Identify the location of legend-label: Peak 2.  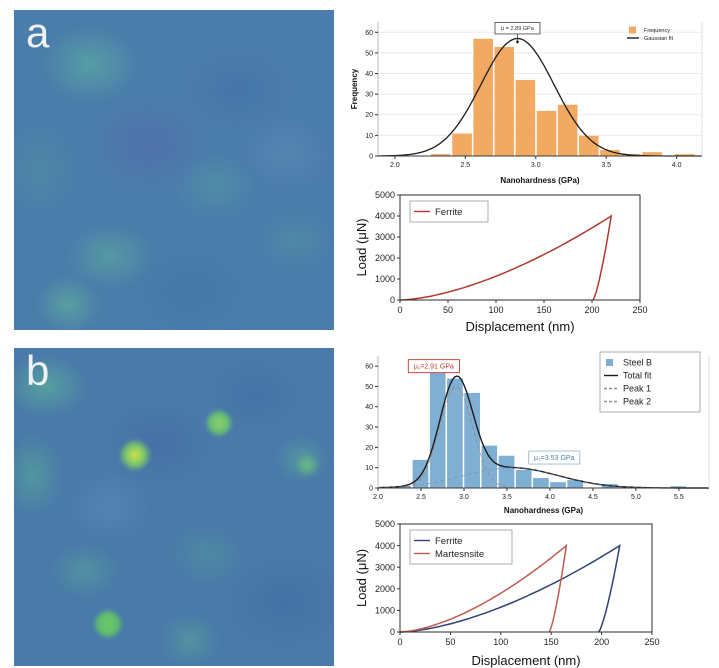
(637, 402).